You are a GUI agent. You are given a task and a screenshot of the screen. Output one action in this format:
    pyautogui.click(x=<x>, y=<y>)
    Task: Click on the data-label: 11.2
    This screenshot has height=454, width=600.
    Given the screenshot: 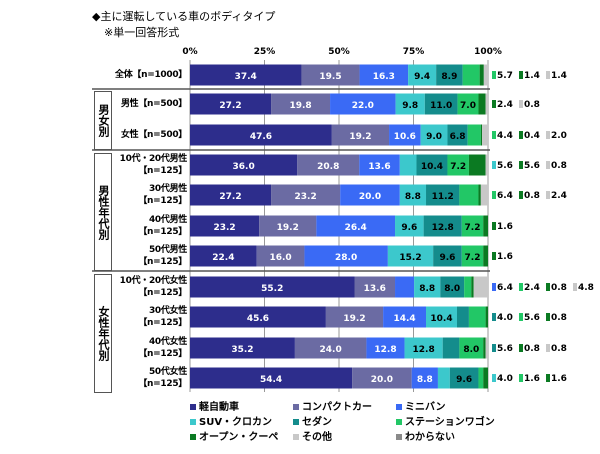 What is the action you would take?
    pyautogui.click(x=443, y=197)
    